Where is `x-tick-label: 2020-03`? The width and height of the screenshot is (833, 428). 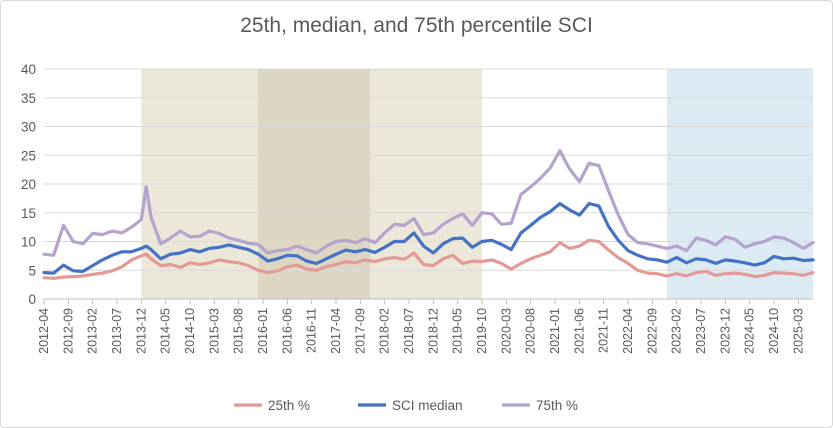
x-tick-label: 2020-03 is located at coordinates (506, 331).